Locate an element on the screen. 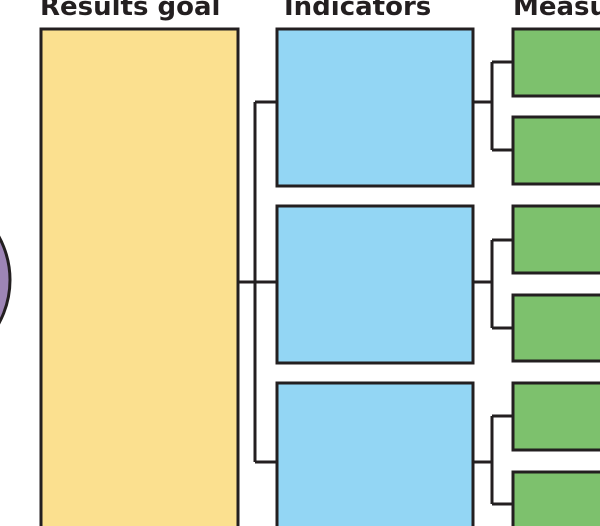 This screenshot has height=526, width=600. heading: Results goal is located at coordinates (130, 11).